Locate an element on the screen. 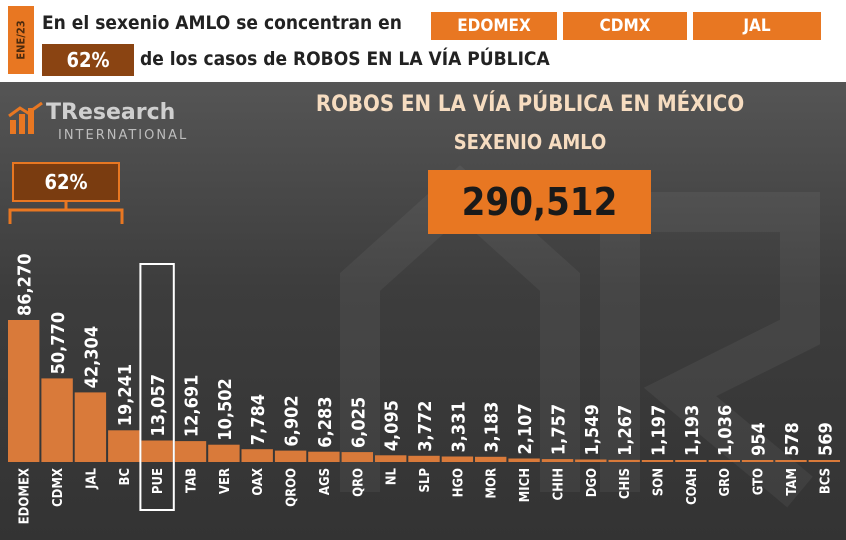 The image size is (846, 540). chart-title: ROBOS EN LA VÍA PÚBLICA EN MÉXICO is located at coordinates (530, 104).